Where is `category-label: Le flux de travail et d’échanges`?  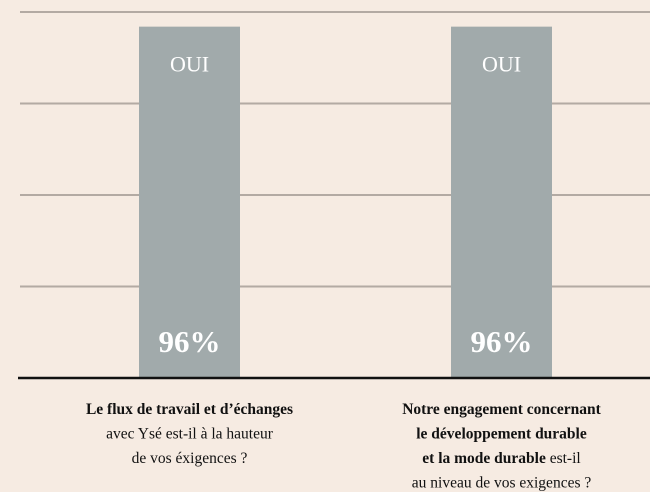
category-label: Le flux de travail et d’échanges is located at coordinates (189, 409).